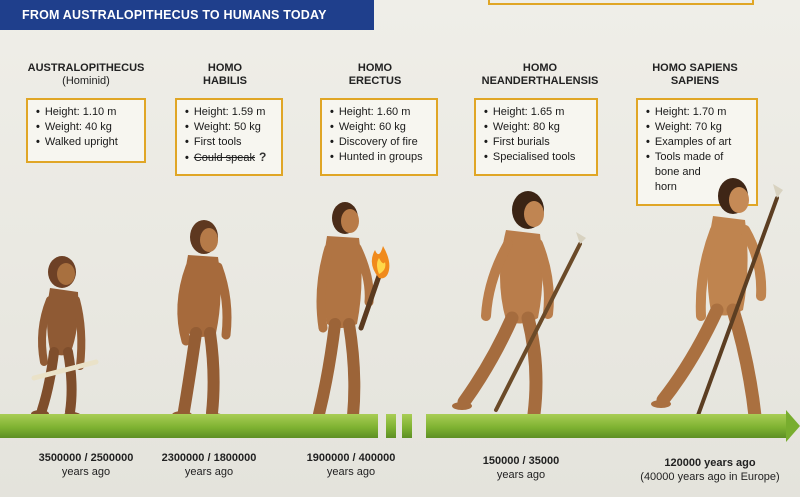  I want to click on homo-erectus-figure, so click(348, 313).